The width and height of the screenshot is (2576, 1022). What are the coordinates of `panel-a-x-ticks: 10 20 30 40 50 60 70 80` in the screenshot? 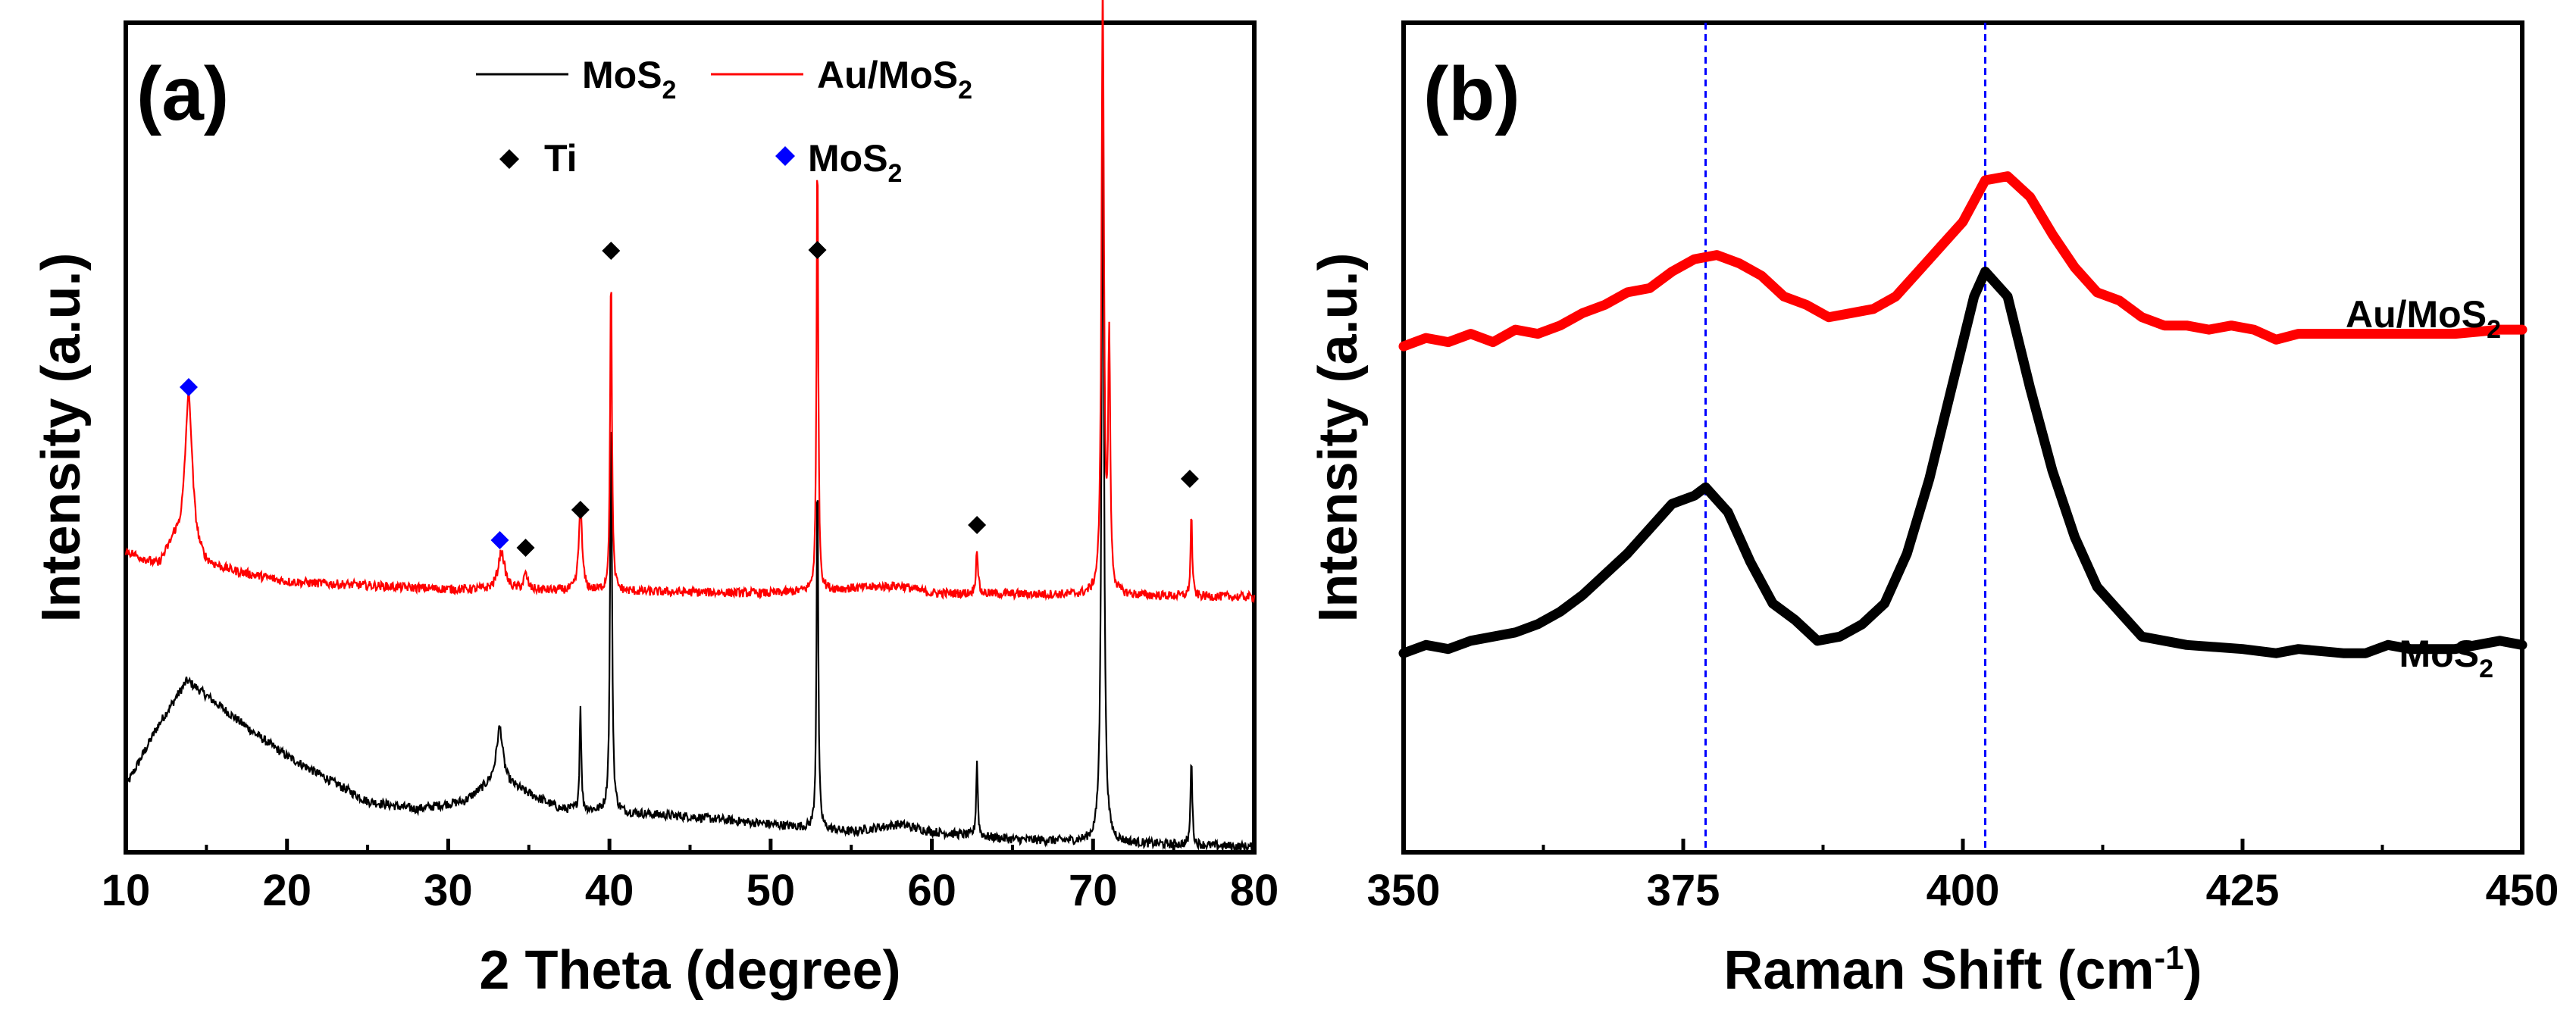 It's located at (690, 877).